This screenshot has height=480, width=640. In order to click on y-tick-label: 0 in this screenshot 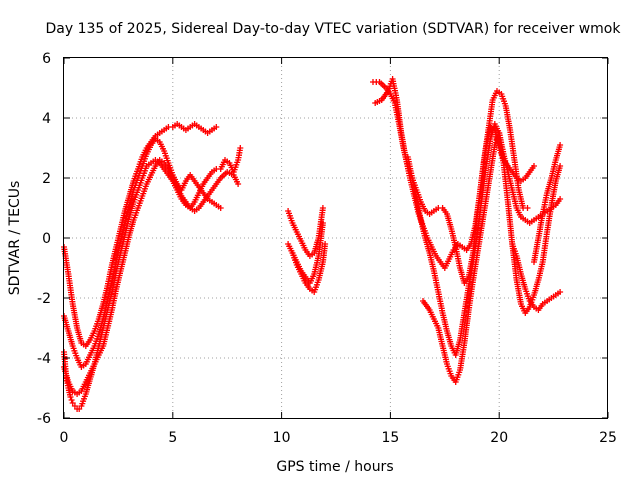, I will do `click(46, 239)`.